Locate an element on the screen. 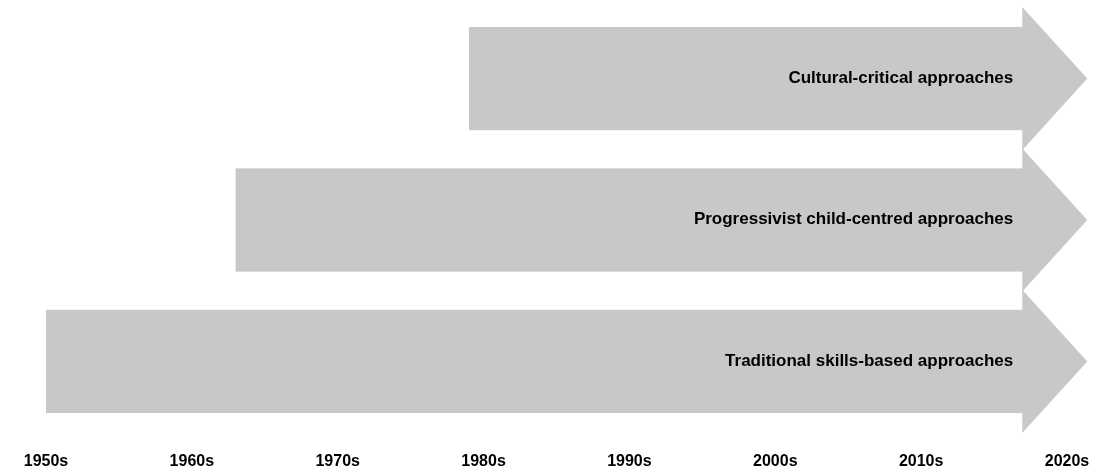 The height and width of the screenshot is (475, 1096). y-tick-label: Progressivist child-centred approaches is located at coordinates (853, 219).